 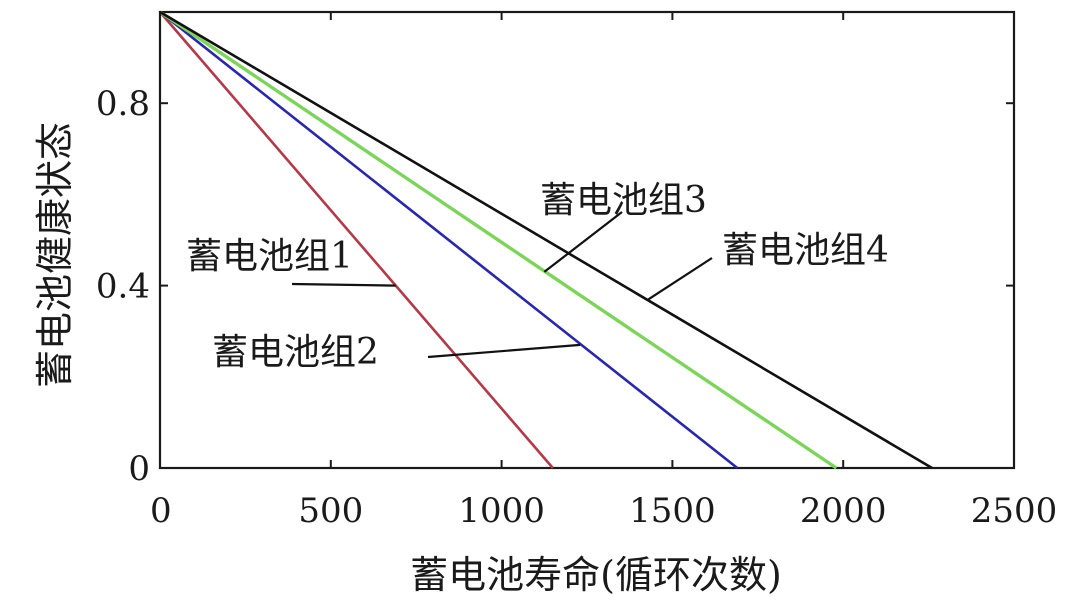 I want to click on label-leader-lines, so click(x=502, y=285).